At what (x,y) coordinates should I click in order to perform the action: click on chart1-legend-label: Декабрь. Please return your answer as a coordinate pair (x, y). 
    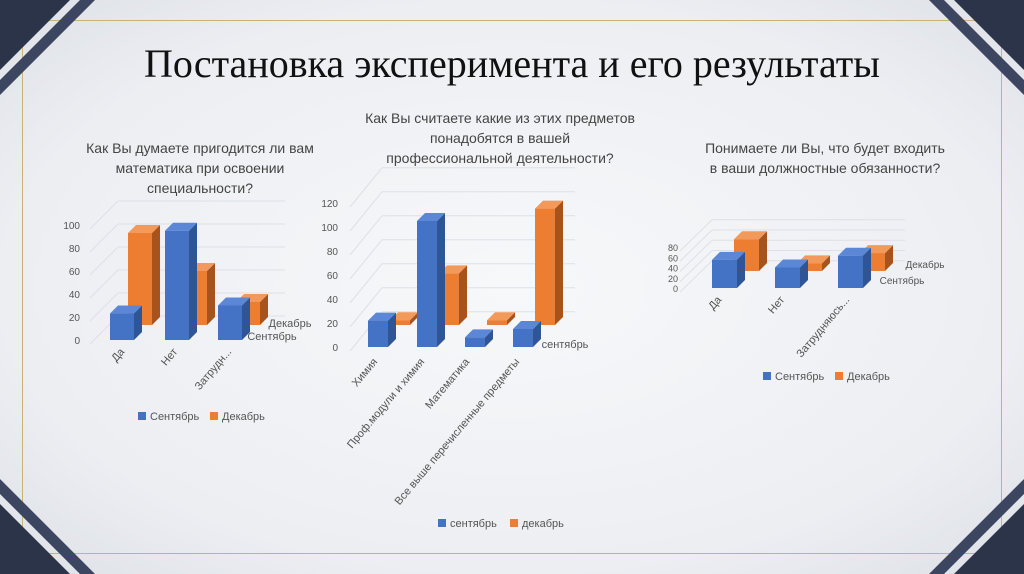
    Looking at the image, I should click on (243, 417).